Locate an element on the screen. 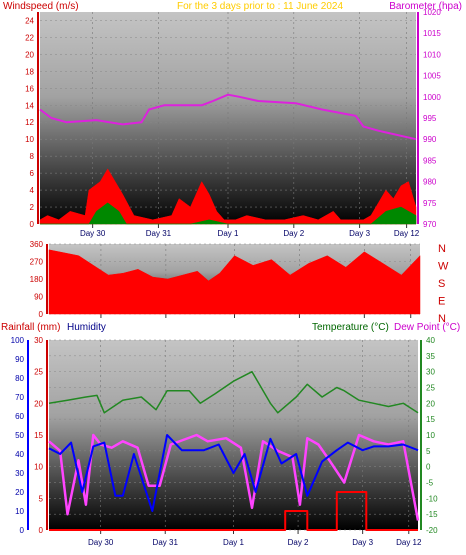  windspeed-tick-label: 12 is located at coordinates (29, 122).